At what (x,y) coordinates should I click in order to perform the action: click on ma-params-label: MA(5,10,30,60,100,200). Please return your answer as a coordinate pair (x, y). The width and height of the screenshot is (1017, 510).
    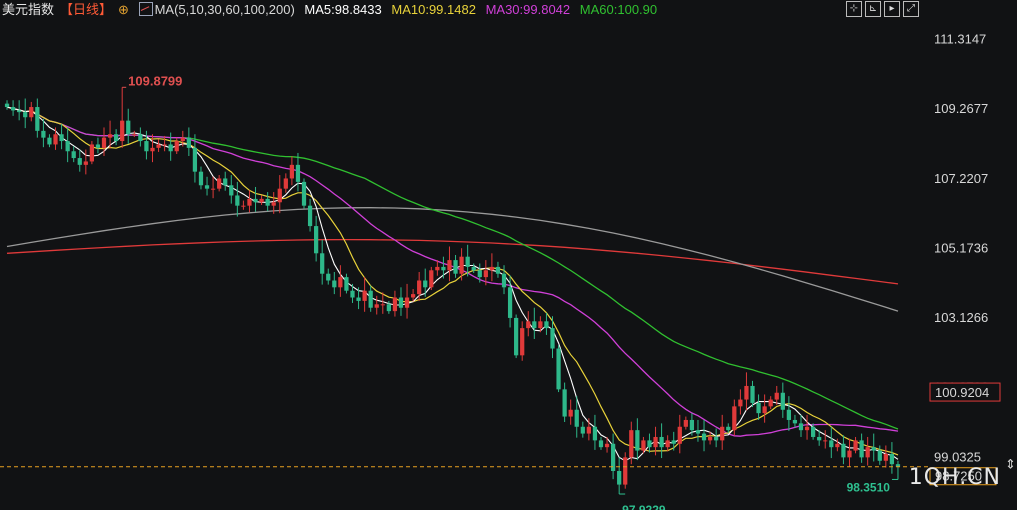
    Looking at the image, I should click on (224, 9).